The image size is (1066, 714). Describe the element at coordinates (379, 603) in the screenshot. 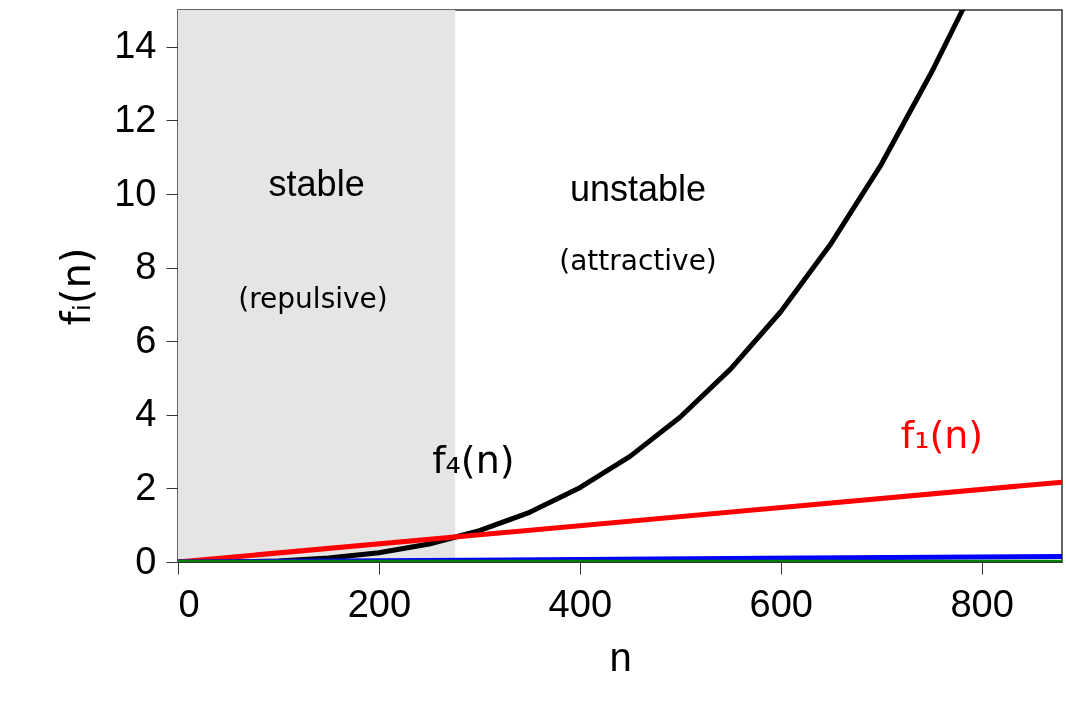

I see `x-tick-label: 200` at that location.